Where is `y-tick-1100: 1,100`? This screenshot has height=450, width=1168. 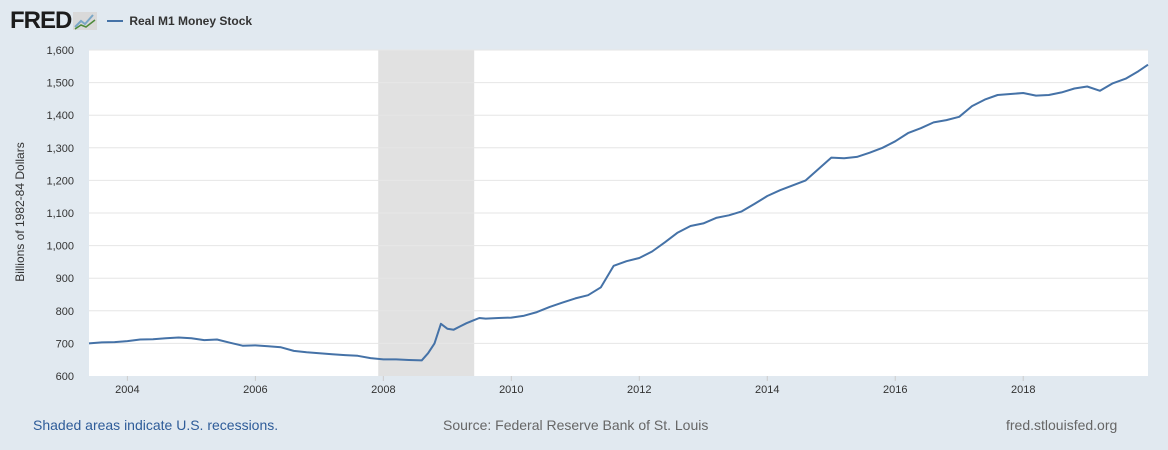
y-tick-1100: 1,100 is located at coordinates (60, 214).